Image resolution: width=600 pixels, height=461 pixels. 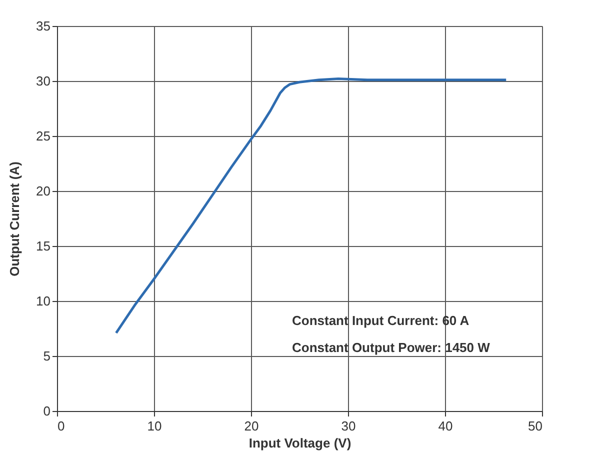 I want to click on y-axis-title: Output Current (A), so click(x=14, y=219).